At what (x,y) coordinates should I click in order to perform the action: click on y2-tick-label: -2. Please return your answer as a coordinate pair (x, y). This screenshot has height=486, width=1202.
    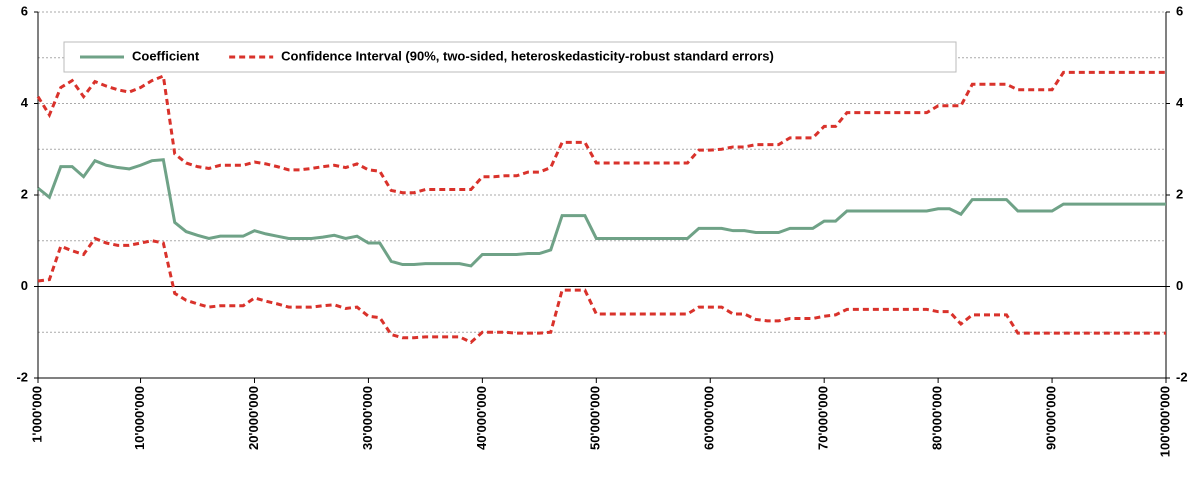
    Looking at the image, I should click on (1182, 376).